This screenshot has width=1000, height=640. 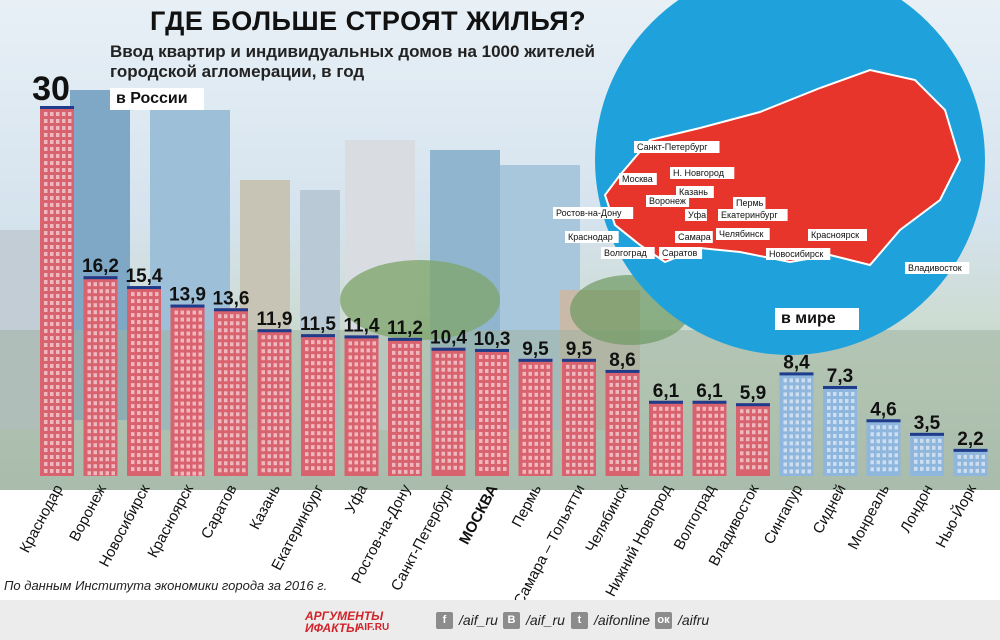 I want to click on svg-text: Новосибирск, so click(x=796, y=254).